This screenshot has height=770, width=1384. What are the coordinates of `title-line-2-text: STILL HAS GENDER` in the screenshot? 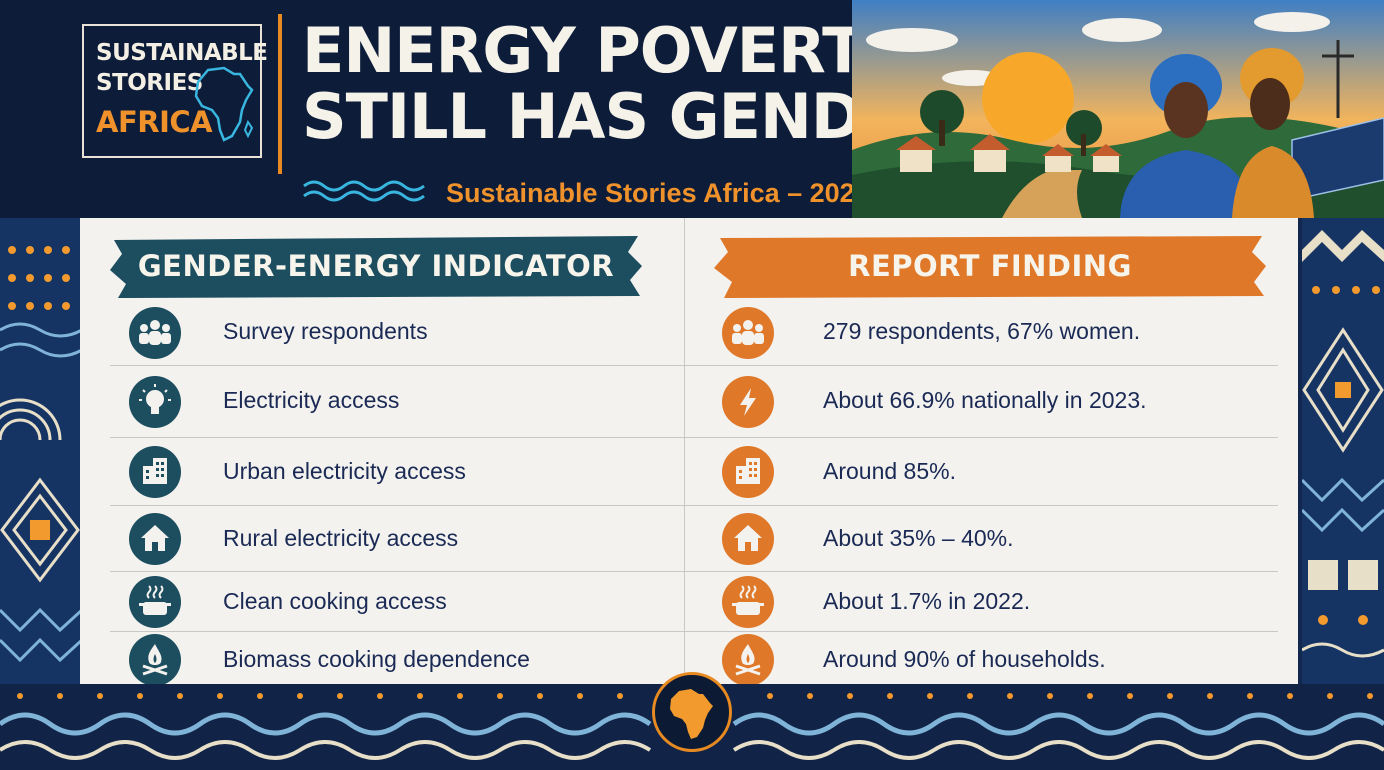 It's located at (627, 116).